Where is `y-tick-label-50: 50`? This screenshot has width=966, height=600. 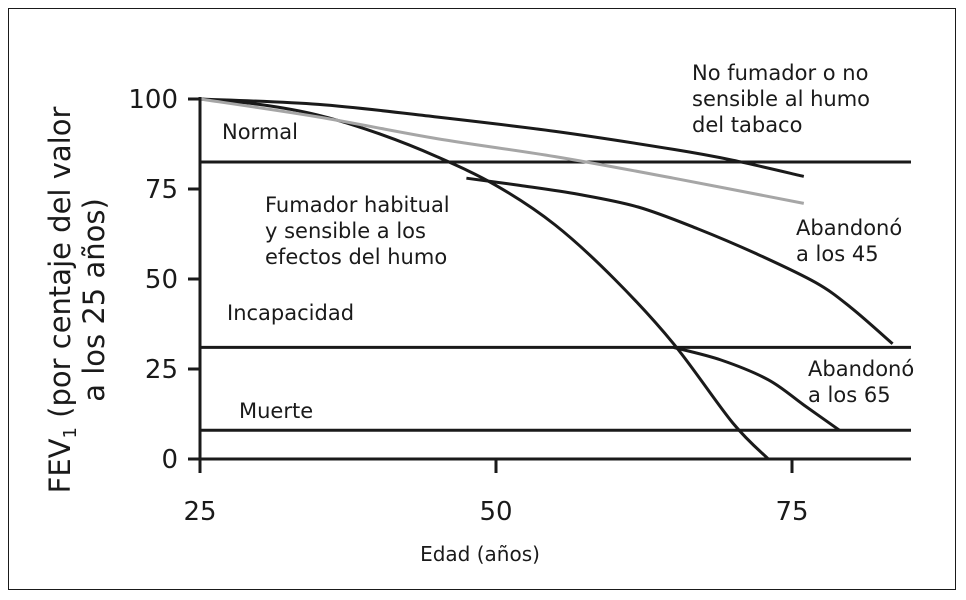 y-tick-label-50: 50 is located at coordinates (161, 280).